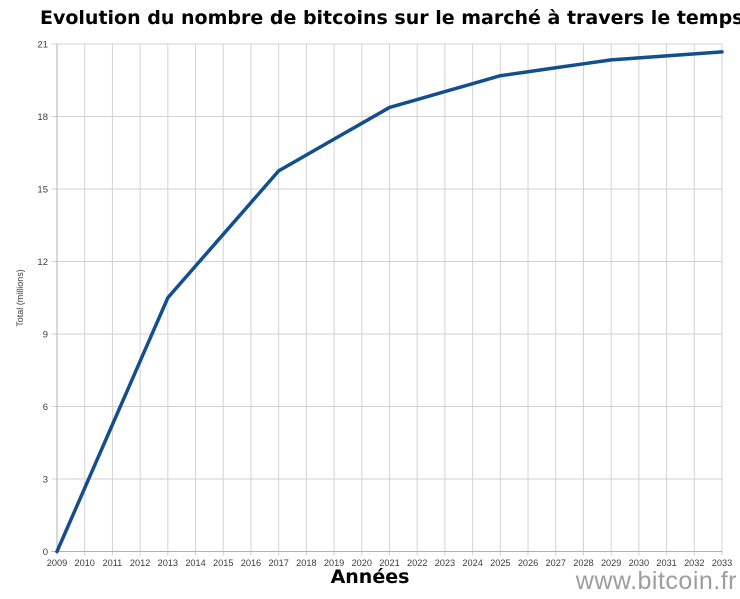 This screenshot has height=599, width=740. Describe the element at coordinates (583, 563) in the screenshot. I see `x-tick-label: 2028` at that location.